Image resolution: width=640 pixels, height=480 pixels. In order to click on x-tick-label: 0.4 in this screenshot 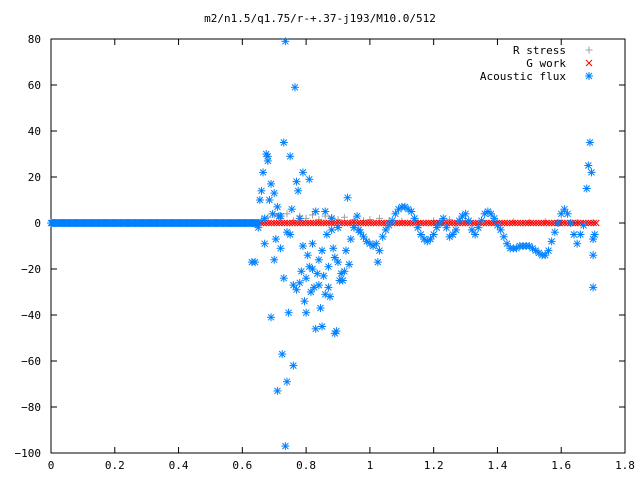, I will do `click(179, 465)`.